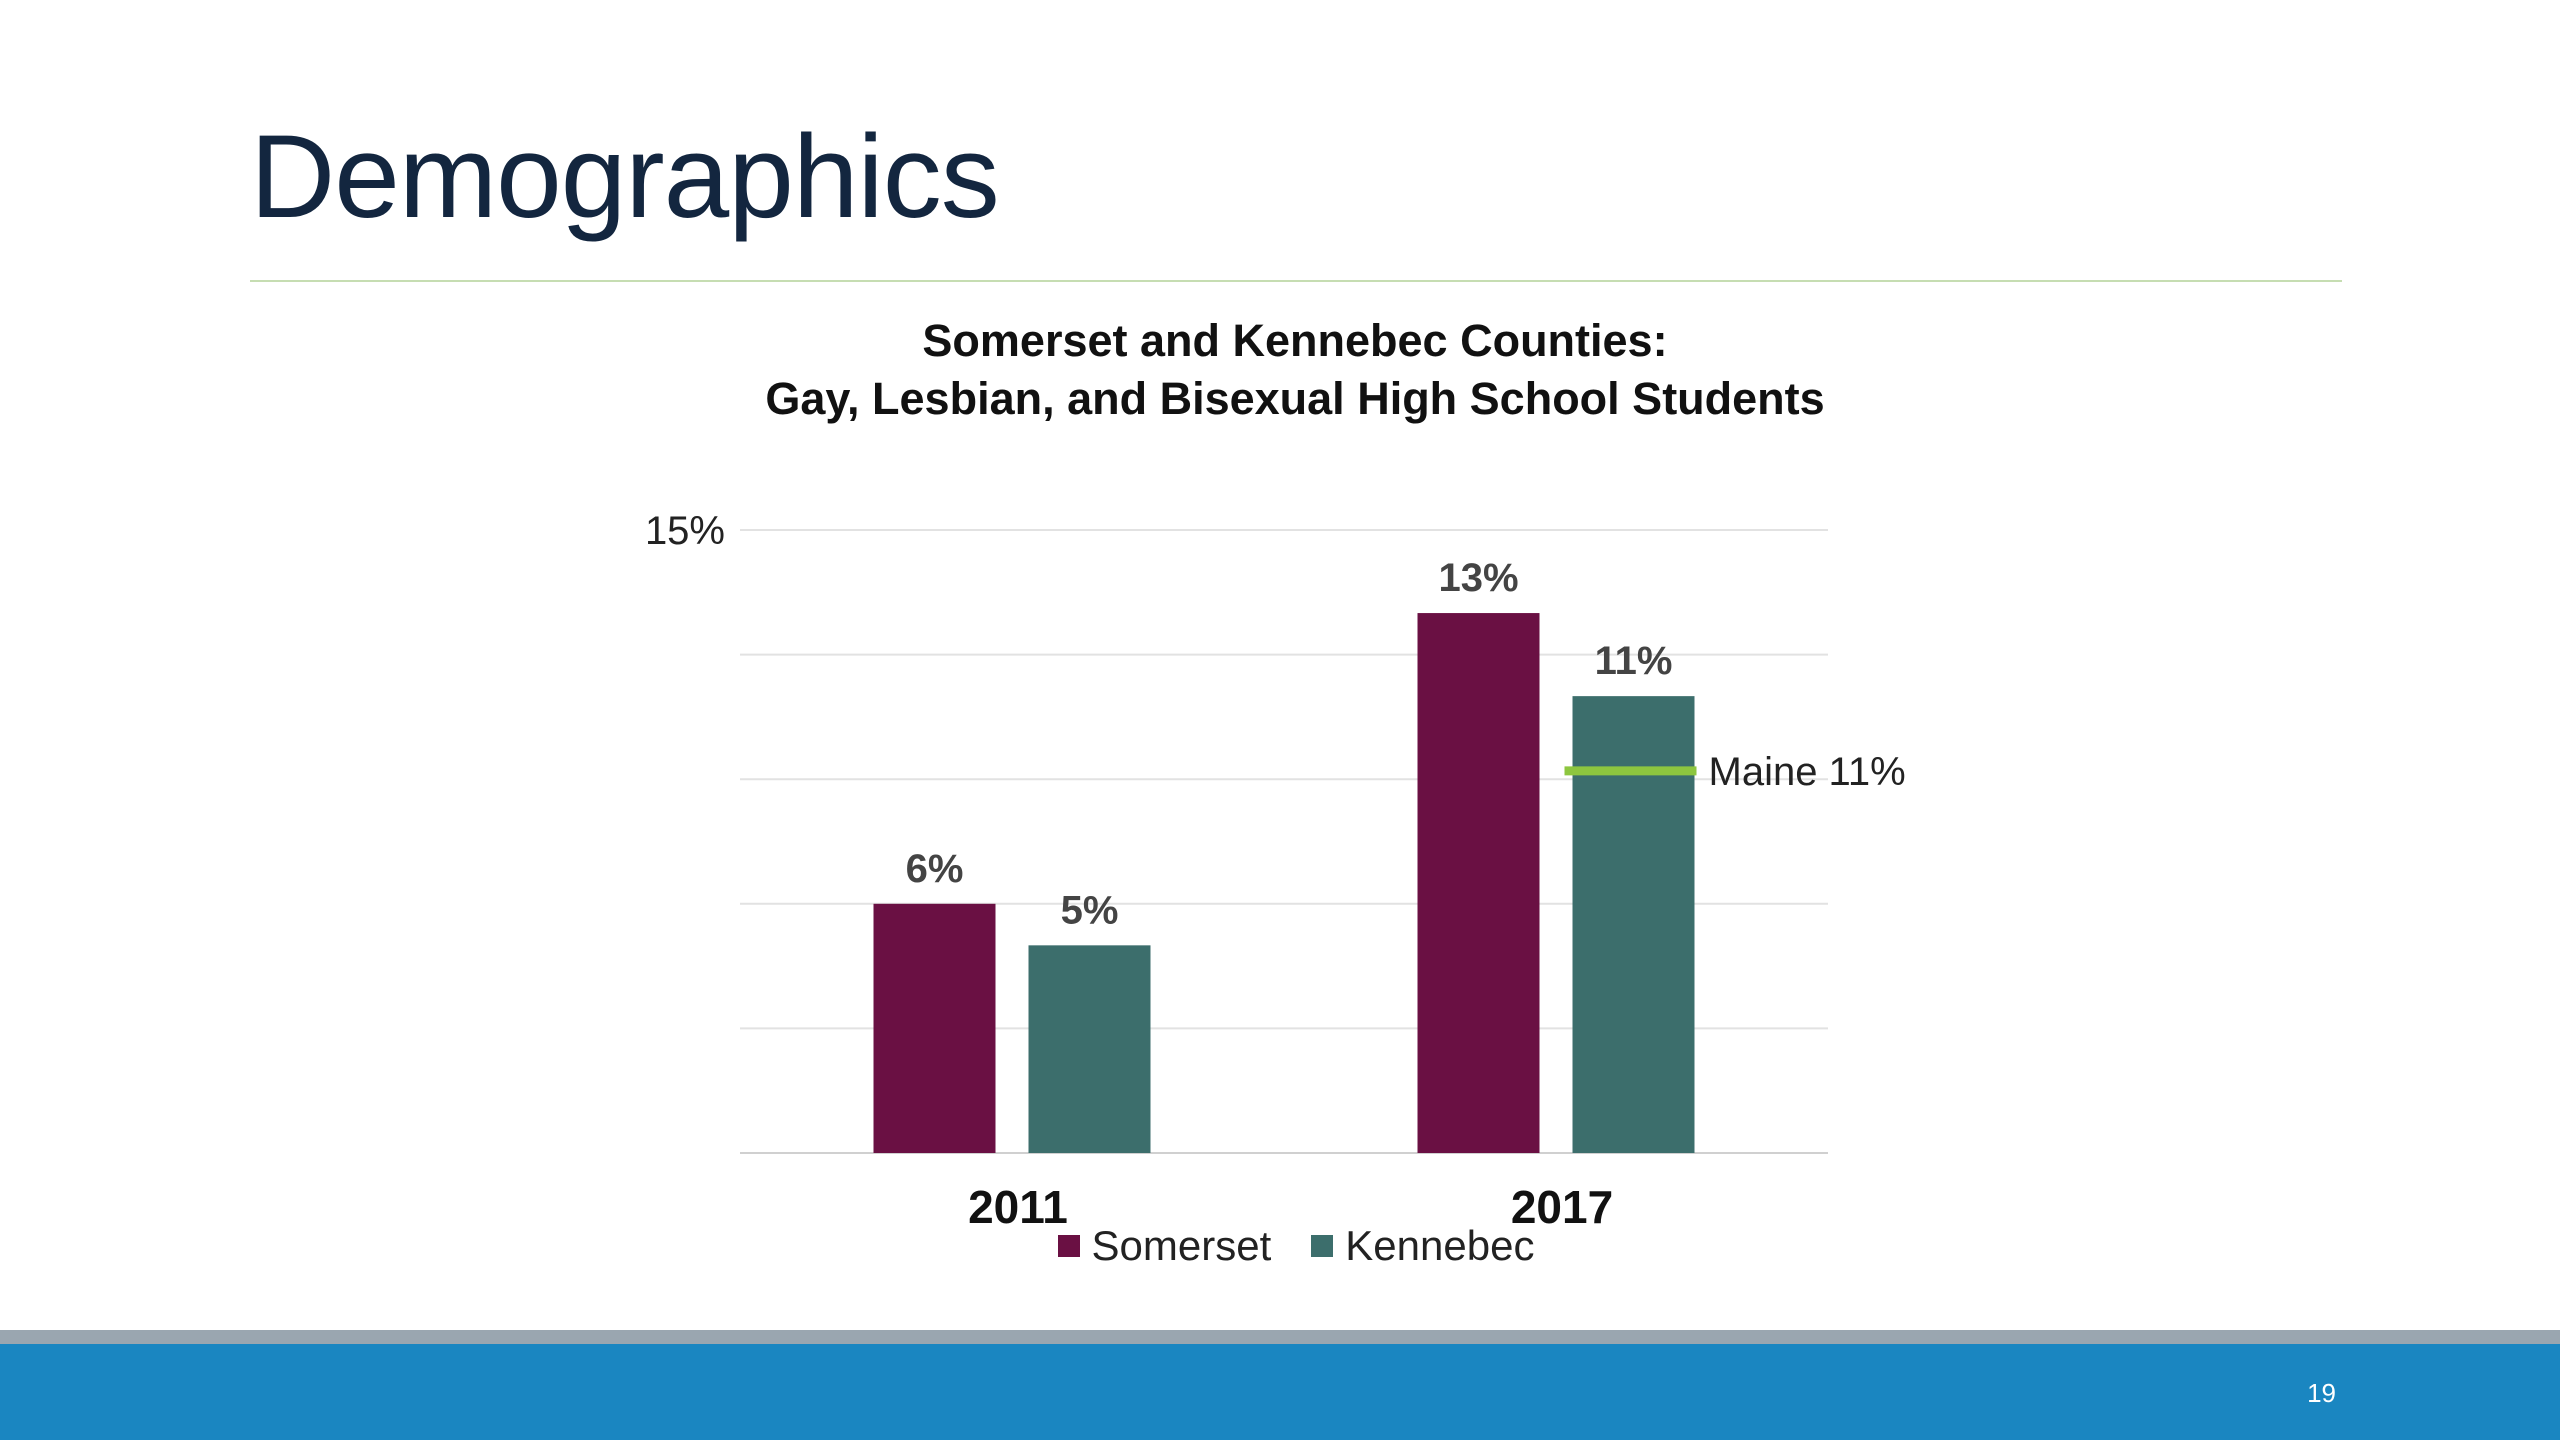 The width and height of the screenshot is (2560, 1440). I want to click on bar-somerset-2017, so click(1478, 883).